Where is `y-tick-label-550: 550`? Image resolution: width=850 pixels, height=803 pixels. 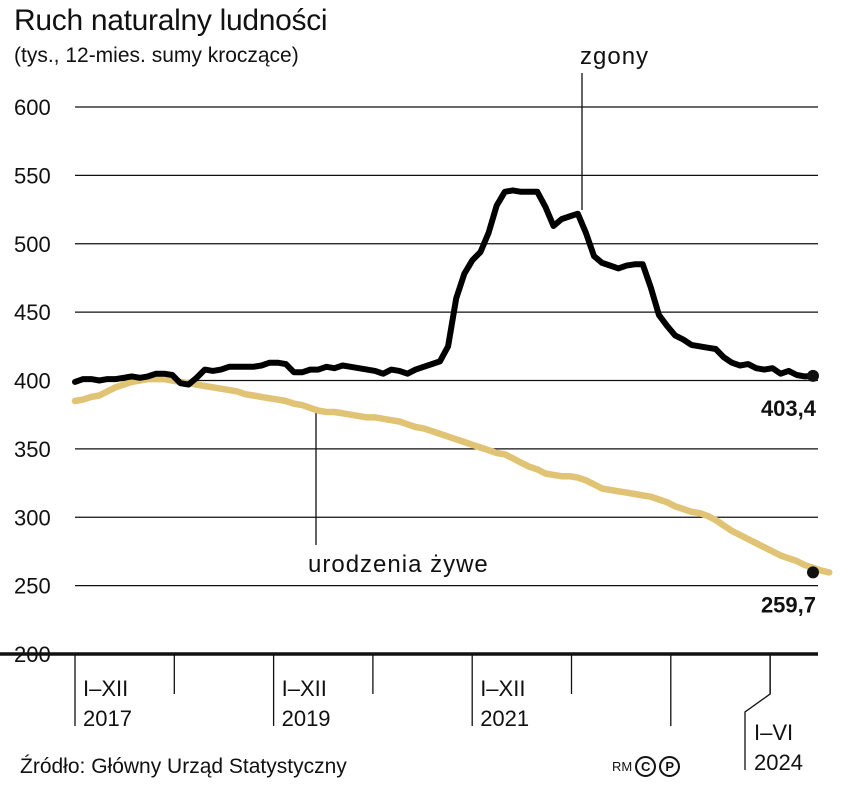
y-tick-label-550: 550 is located at coordinates (32, 175).